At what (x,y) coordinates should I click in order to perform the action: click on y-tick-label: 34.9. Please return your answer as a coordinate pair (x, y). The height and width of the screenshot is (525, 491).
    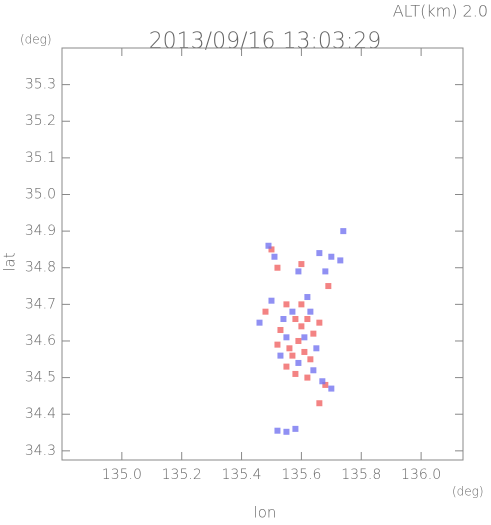
    Looking at the image, I should click on (40, 231).